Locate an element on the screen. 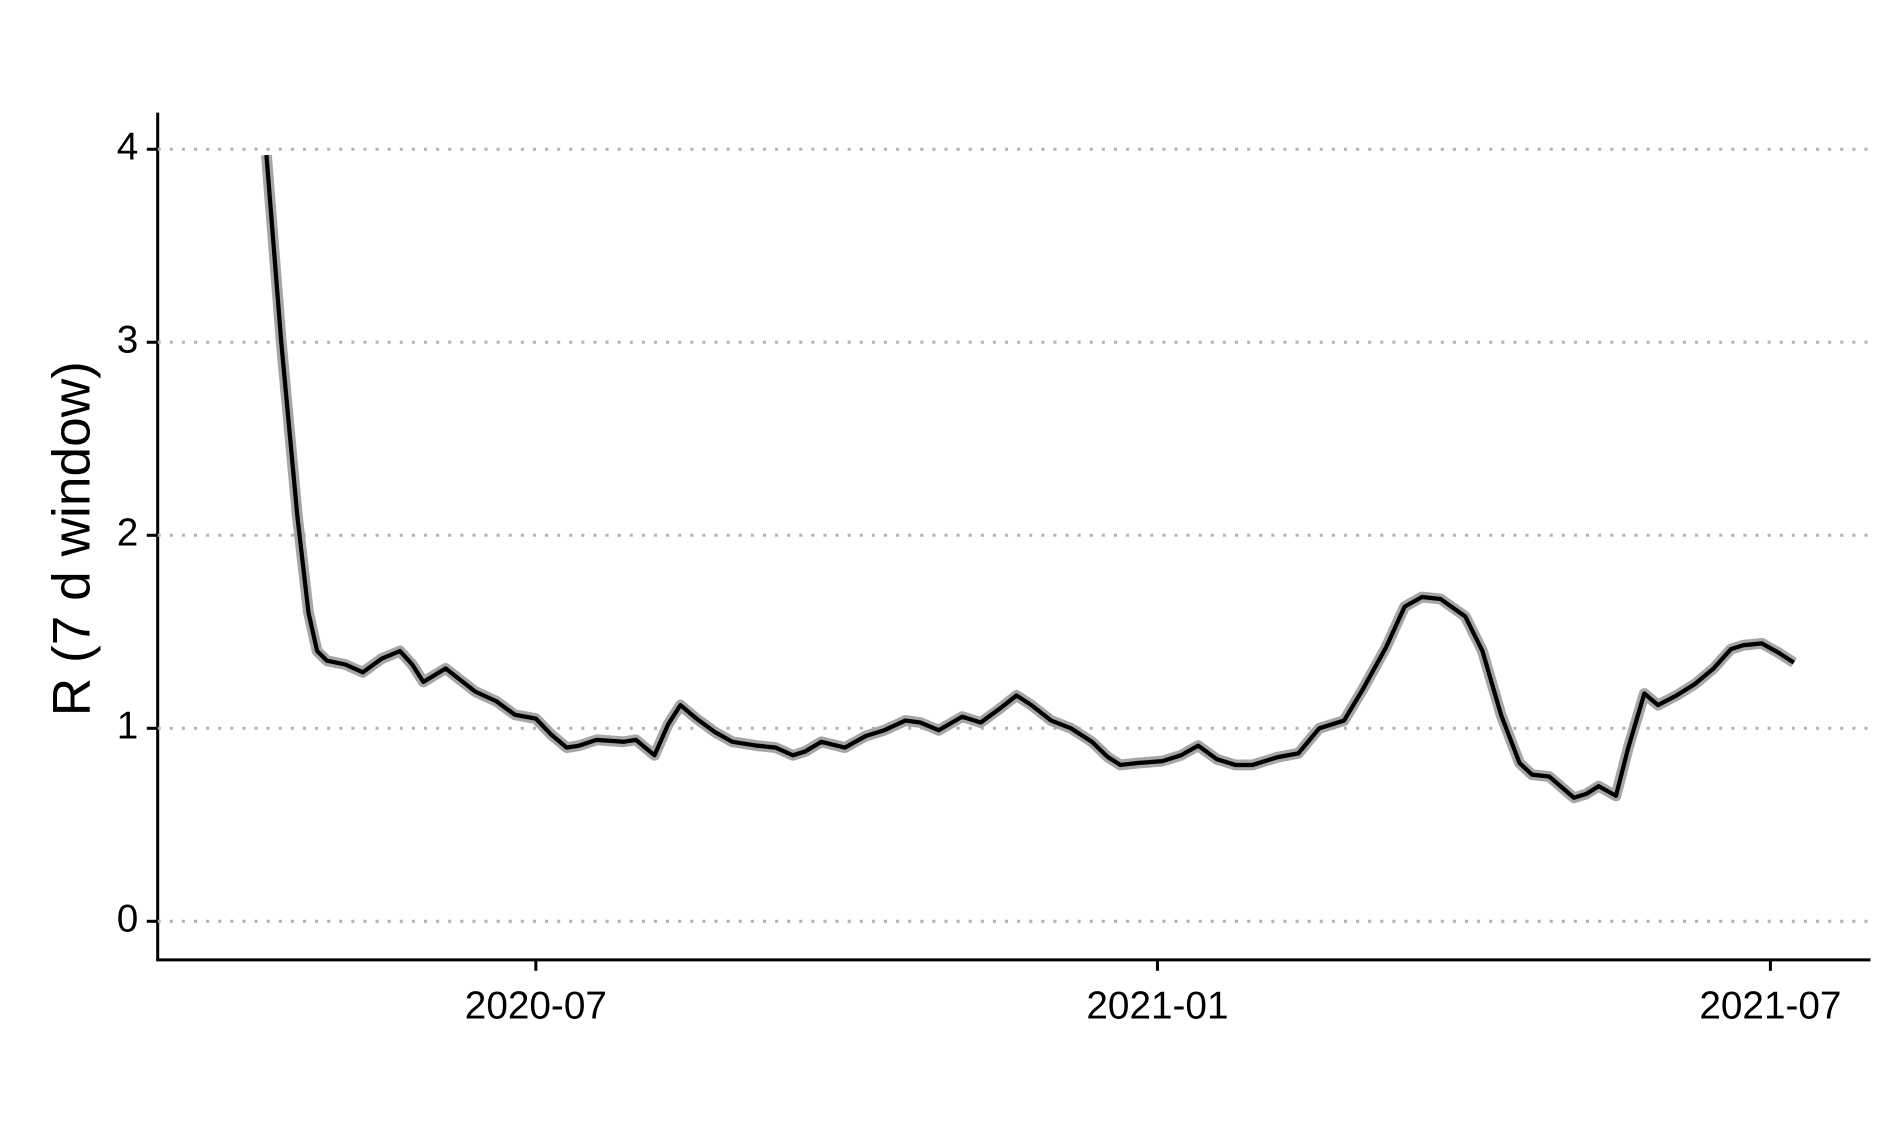 This screenshot has width=1889, height=1133. y-tick-label: 0 is located at coordinates (128, 919).